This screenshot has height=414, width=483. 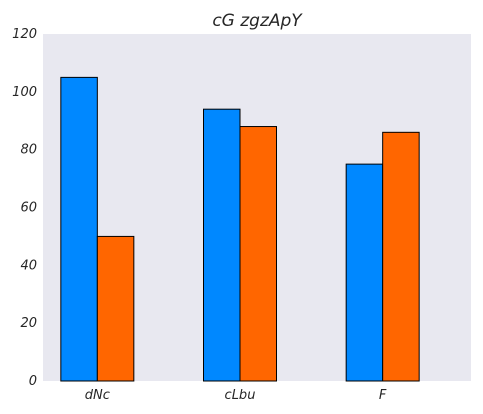 What do you see at coordinates (28, 323) in the screenshot?
I see `y-tick-label: 20` at bounding box center [28, 323].